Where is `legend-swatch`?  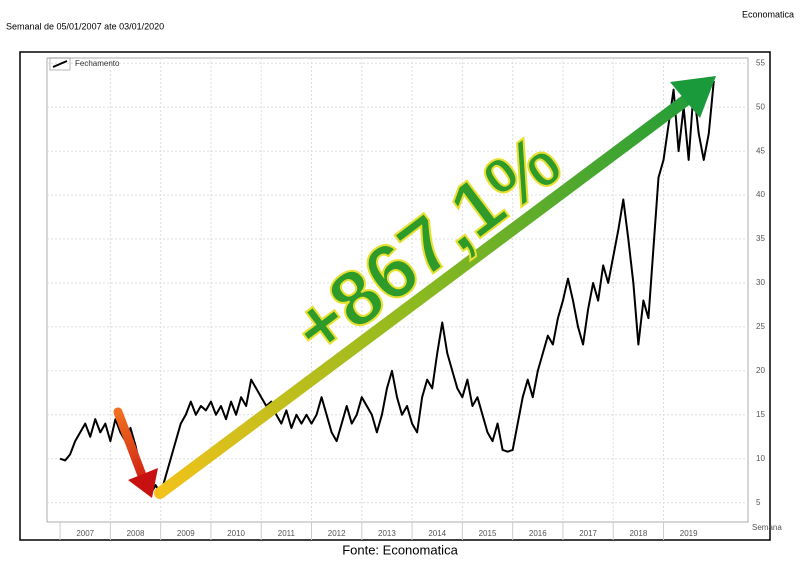 legend-swatch is located at coordinates (60, 64).